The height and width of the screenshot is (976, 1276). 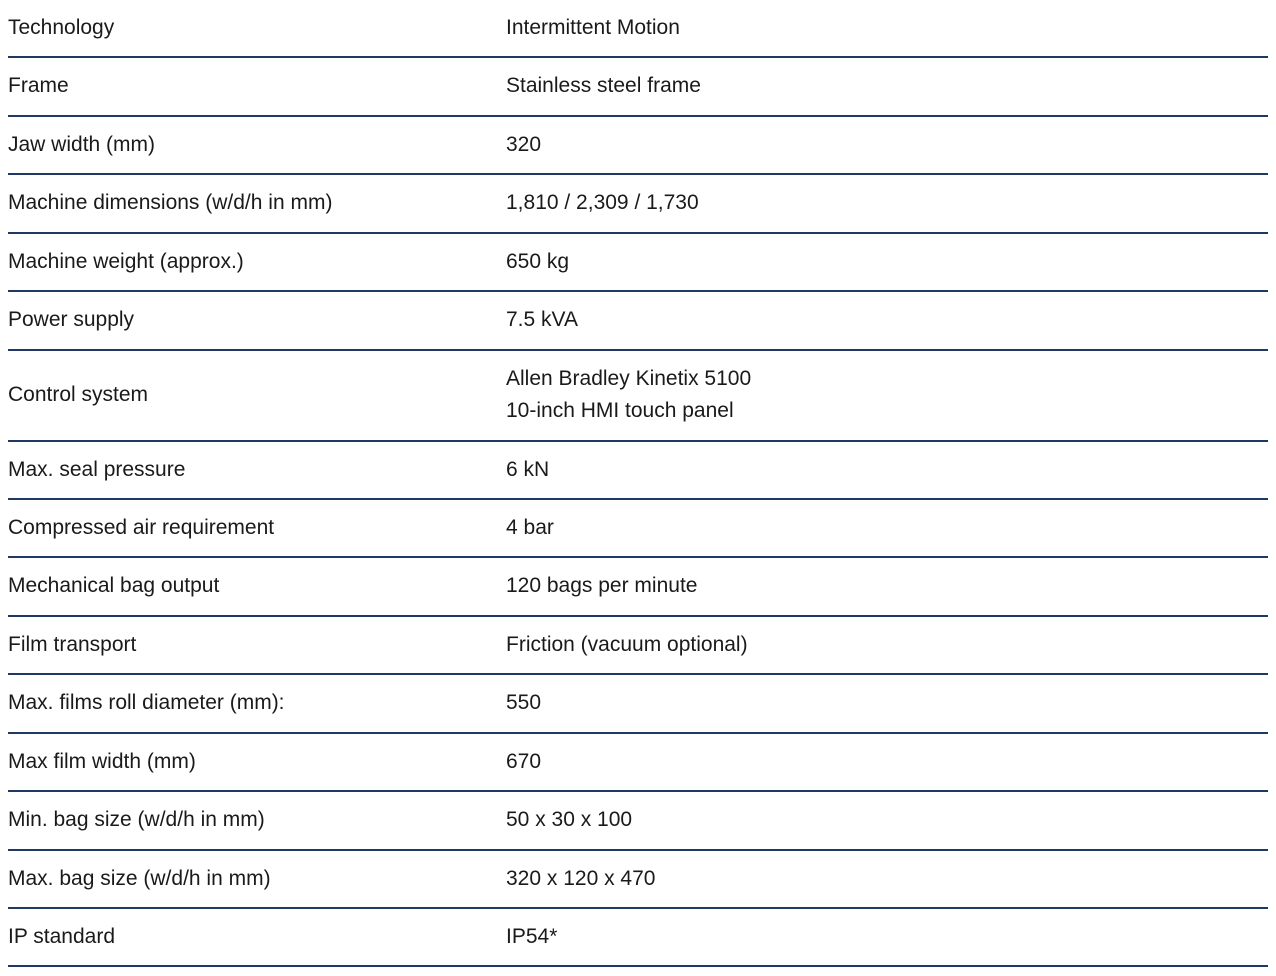 What do you see at coordinates (257, 762) in the screenshot?
I see `spec-label: Max film width (mm)` at bounding box center [257, 762].